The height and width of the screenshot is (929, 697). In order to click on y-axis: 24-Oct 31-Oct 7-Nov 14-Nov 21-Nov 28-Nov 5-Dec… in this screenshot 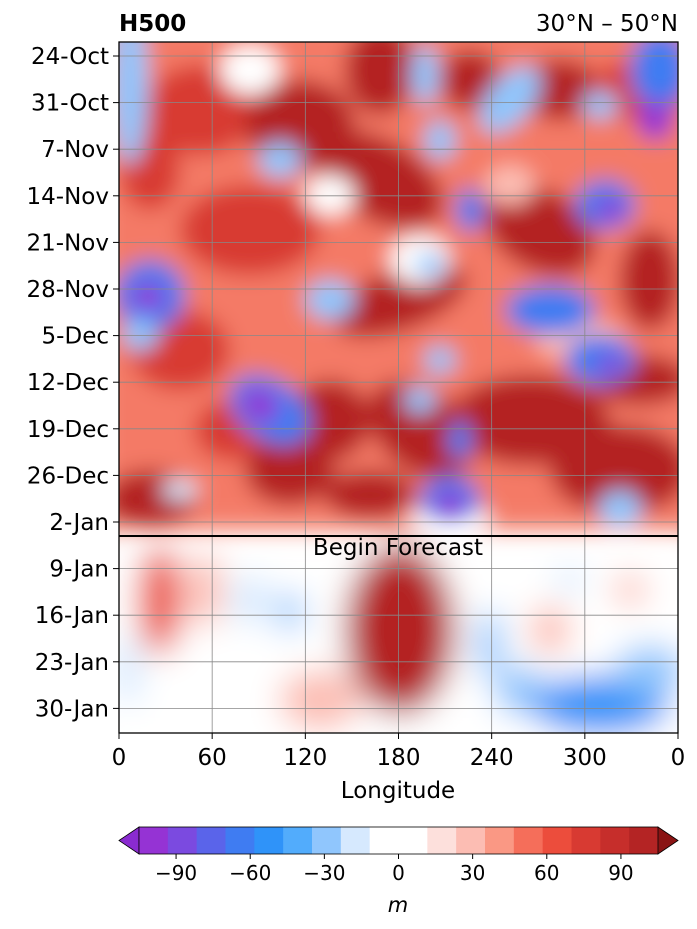, I will do `click(73, 383)`.